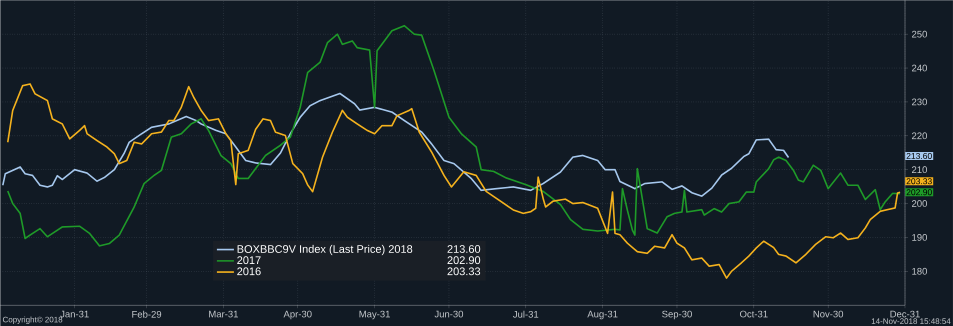 Image resolution: width=953 pixels, height=326 pixels. Describe the element at coordinates (249, 260) in the screenshot. I see `legend-label: 2017` at that location.